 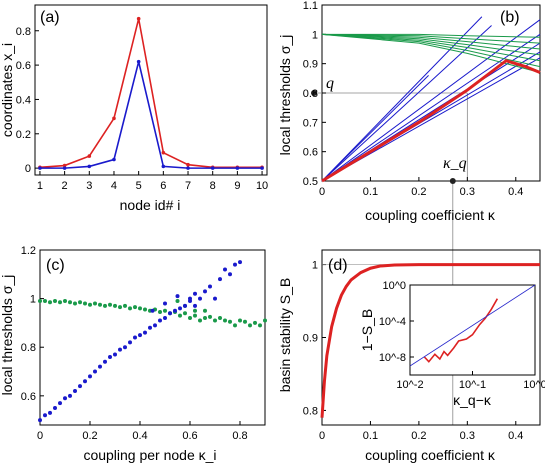 I want to click on panel-b-ytick-label: 0.9, so click(x=310, y=65).